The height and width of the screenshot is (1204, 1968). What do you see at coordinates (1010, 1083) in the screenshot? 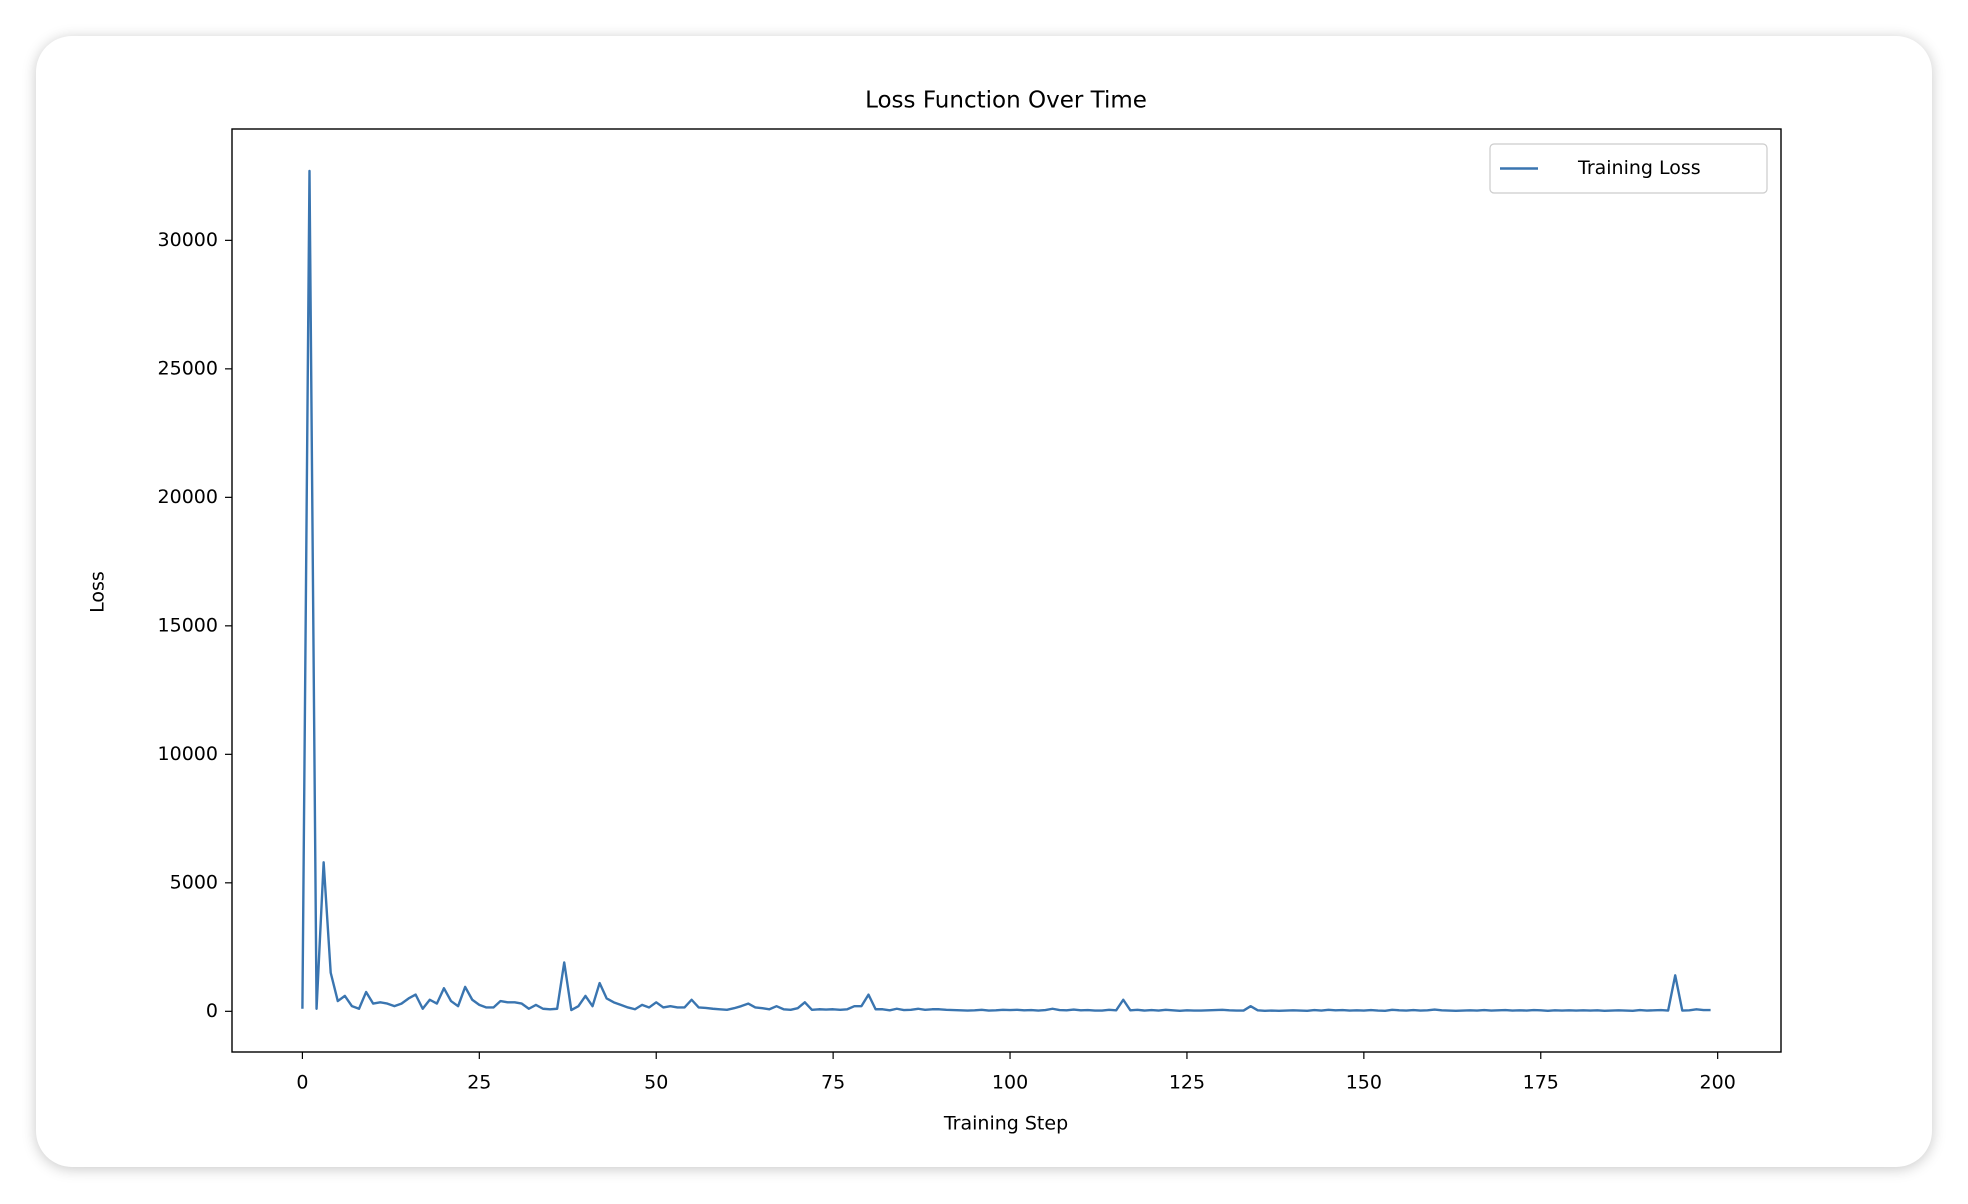
I see `x-tick-label: 100` at bounding box center [1010, 1083].